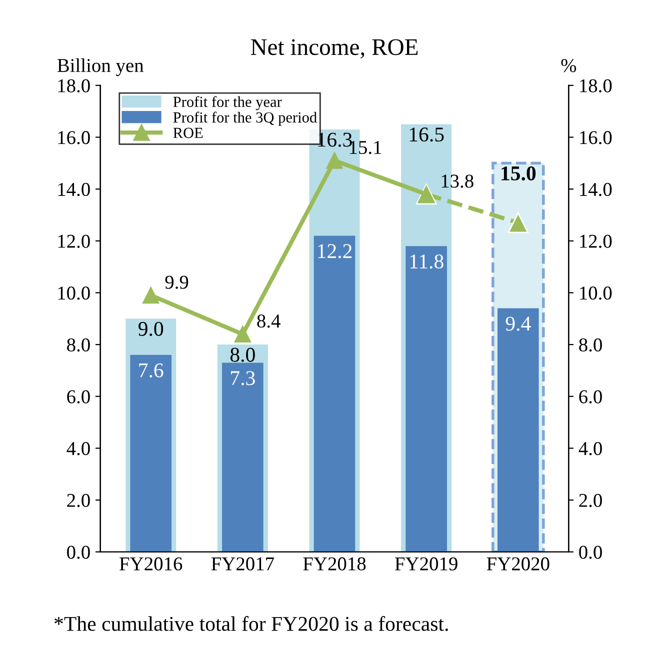  Describe the element at coordinates (519, 173) in the screenshot. I see `data-label: 15.0` at that location.